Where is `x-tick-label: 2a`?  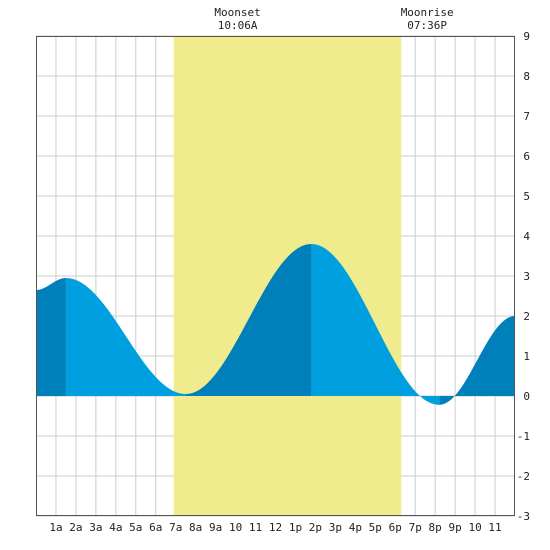
x-tick-label: 2a is located at coordinates (75, 527).